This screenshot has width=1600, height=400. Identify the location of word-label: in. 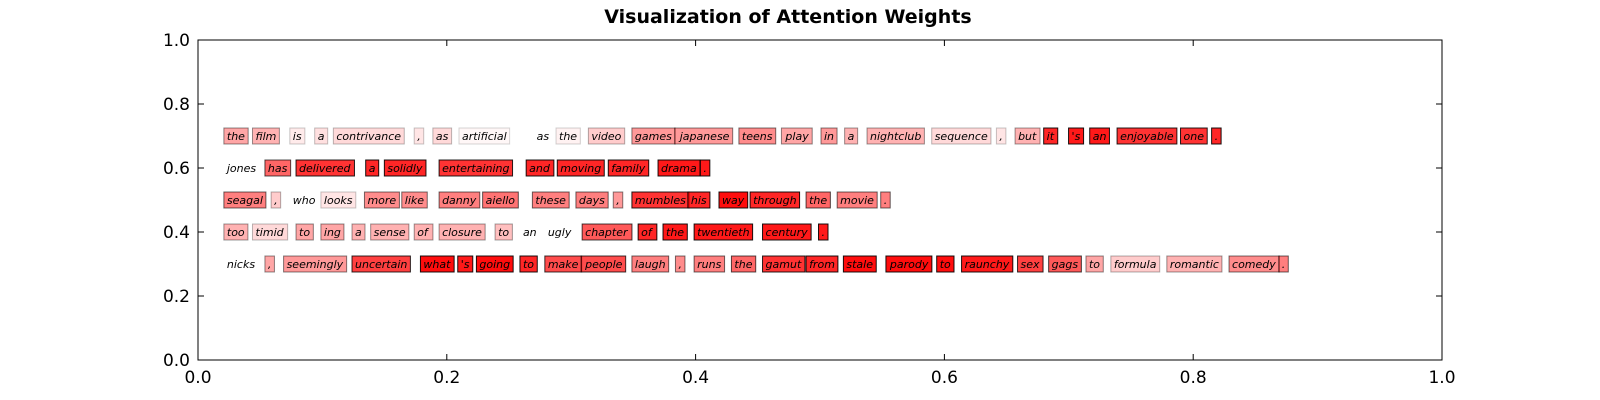
(829, 136).